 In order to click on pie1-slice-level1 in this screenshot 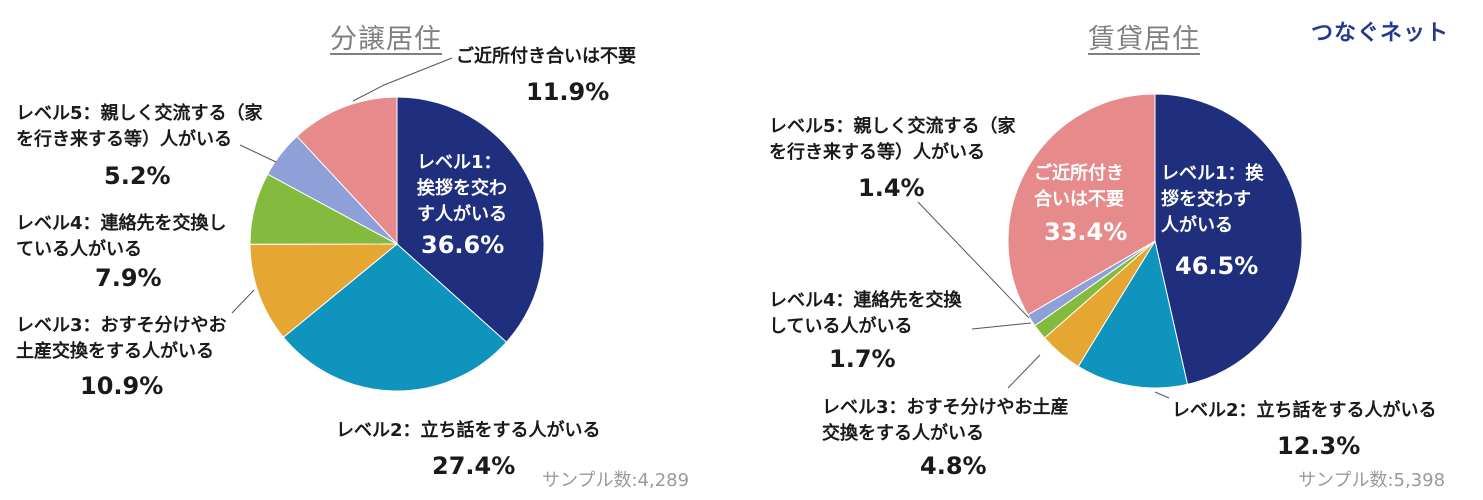, I will do `click(470, 219)`.